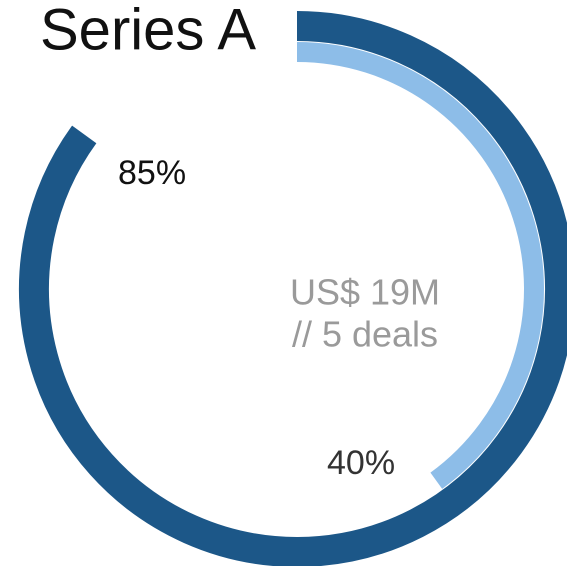 Image resolution: width=567 pixels, height=566 pixels. Describe the element at coordinates (152, 173) in the screenshot. I see `value-label: 85%` at that location.